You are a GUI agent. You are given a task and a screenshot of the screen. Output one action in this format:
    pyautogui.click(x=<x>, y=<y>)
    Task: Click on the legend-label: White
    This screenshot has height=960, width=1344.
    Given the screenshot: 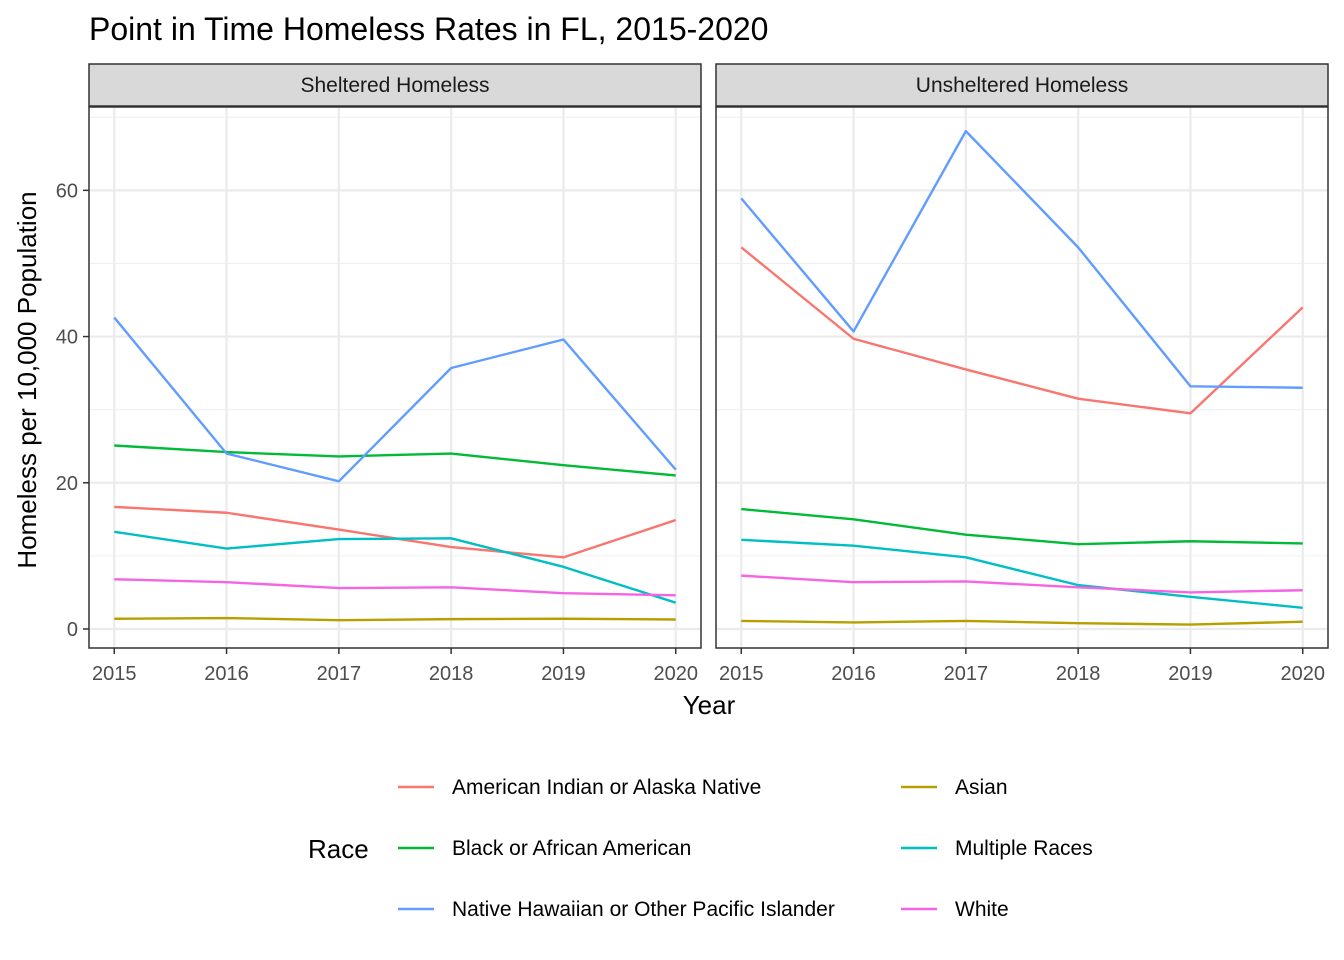 What is the action you would take?
    pyautogui.click(x=982, y=909)
    